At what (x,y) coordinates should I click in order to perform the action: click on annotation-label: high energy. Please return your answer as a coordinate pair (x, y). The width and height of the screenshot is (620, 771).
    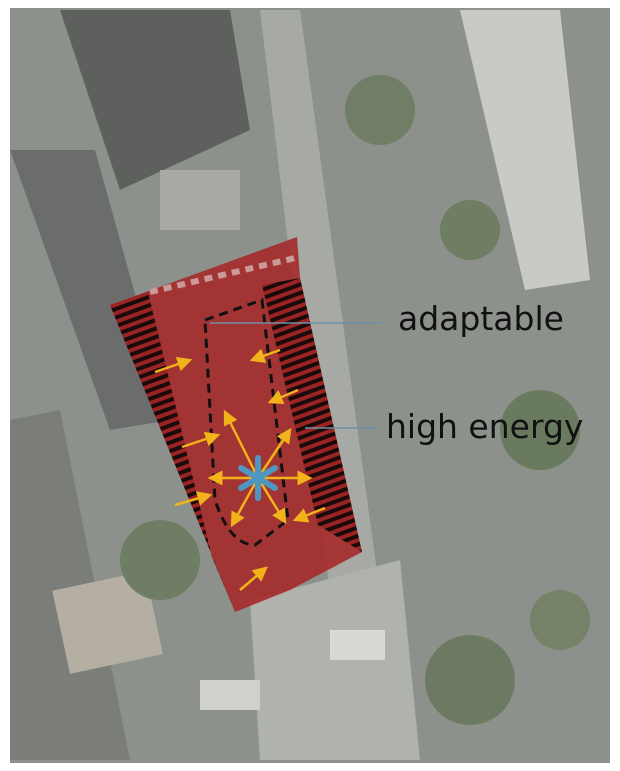
    Looking at the image, I should click on (484, 426).